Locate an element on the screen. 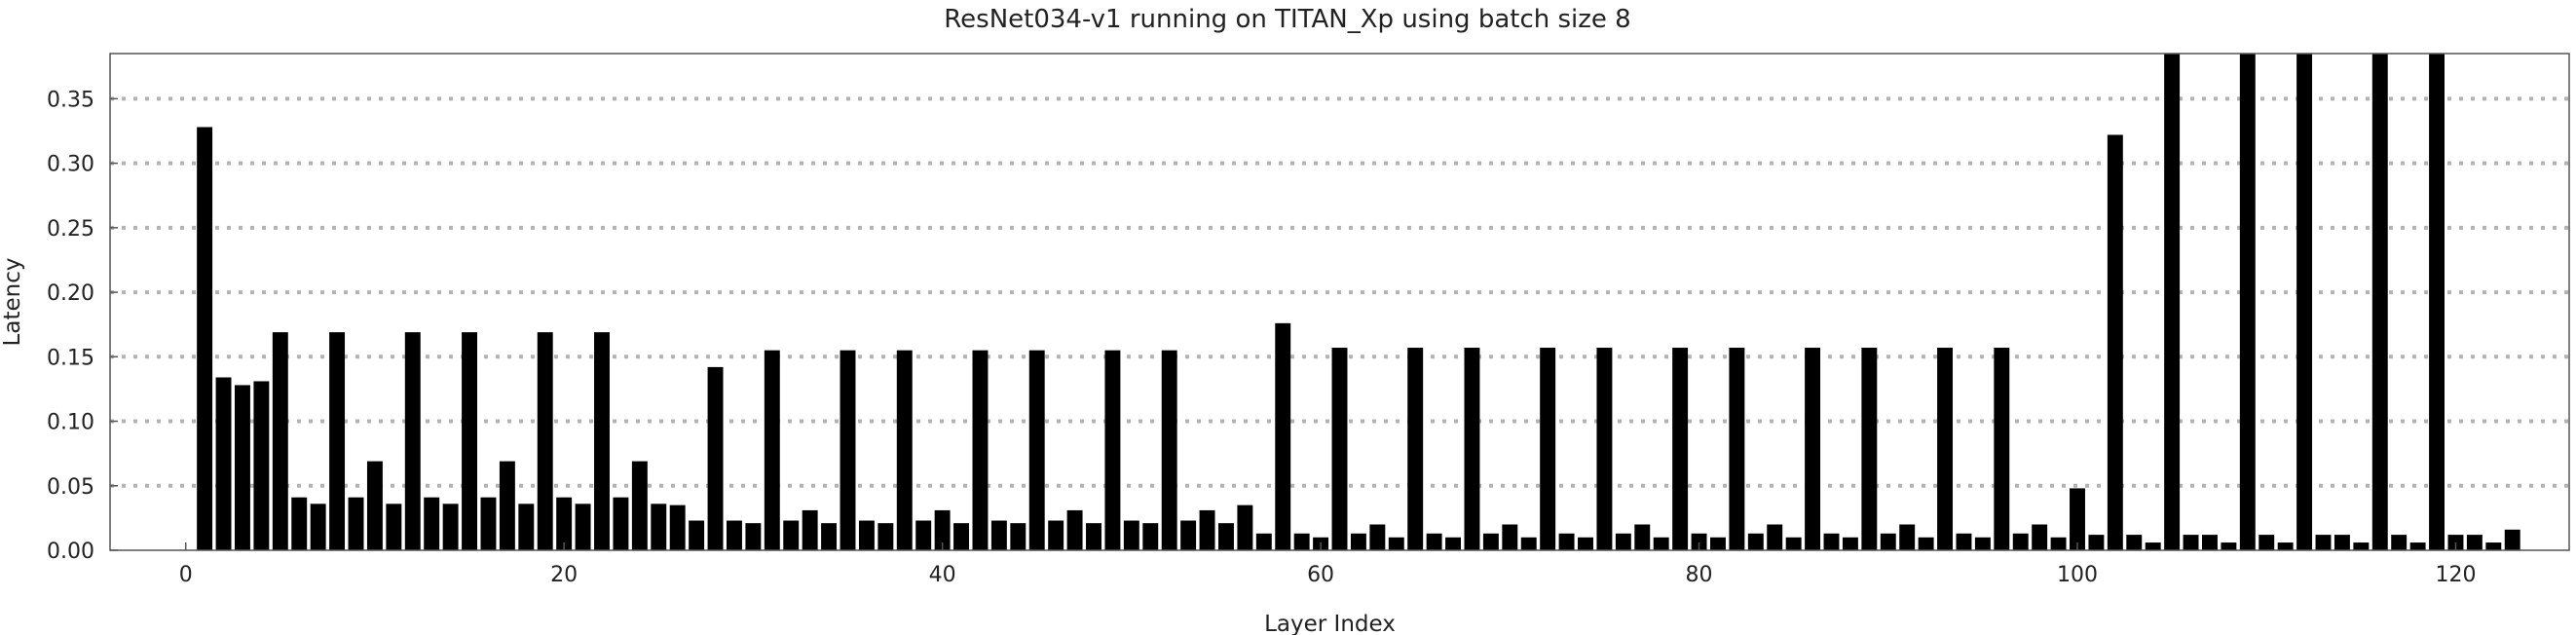 This screenshot has width=2576, height=635. x-axis-label: Layer Index is located at coordinates (1330, 624).